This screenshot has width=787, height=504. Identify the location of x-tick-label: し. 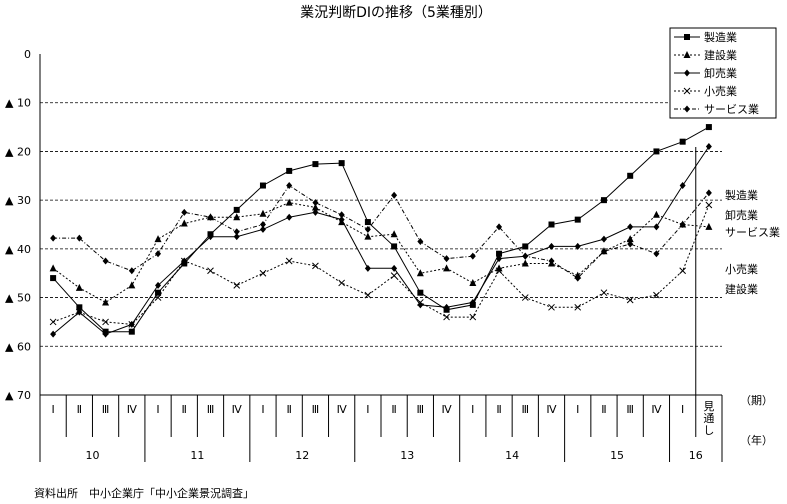
(708, 430).